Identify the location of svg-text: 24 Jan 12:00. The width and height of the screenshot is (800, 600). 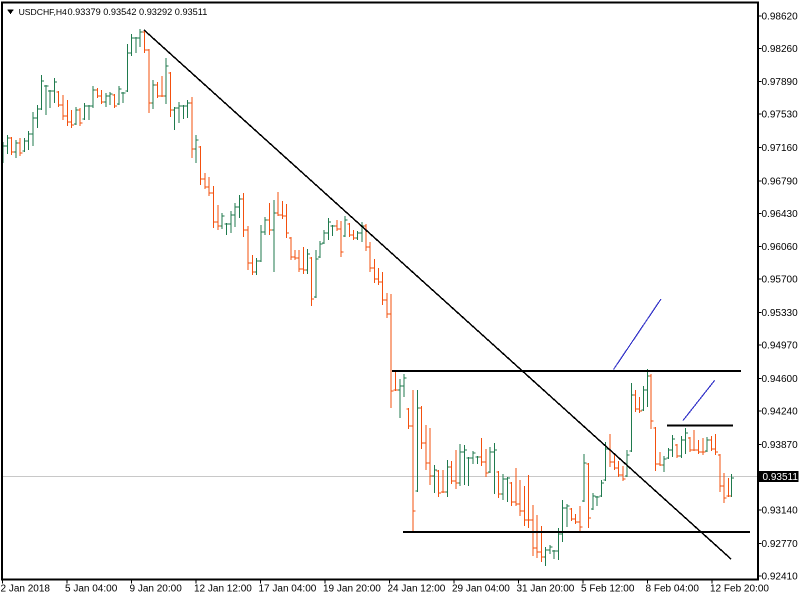
(417, 589).